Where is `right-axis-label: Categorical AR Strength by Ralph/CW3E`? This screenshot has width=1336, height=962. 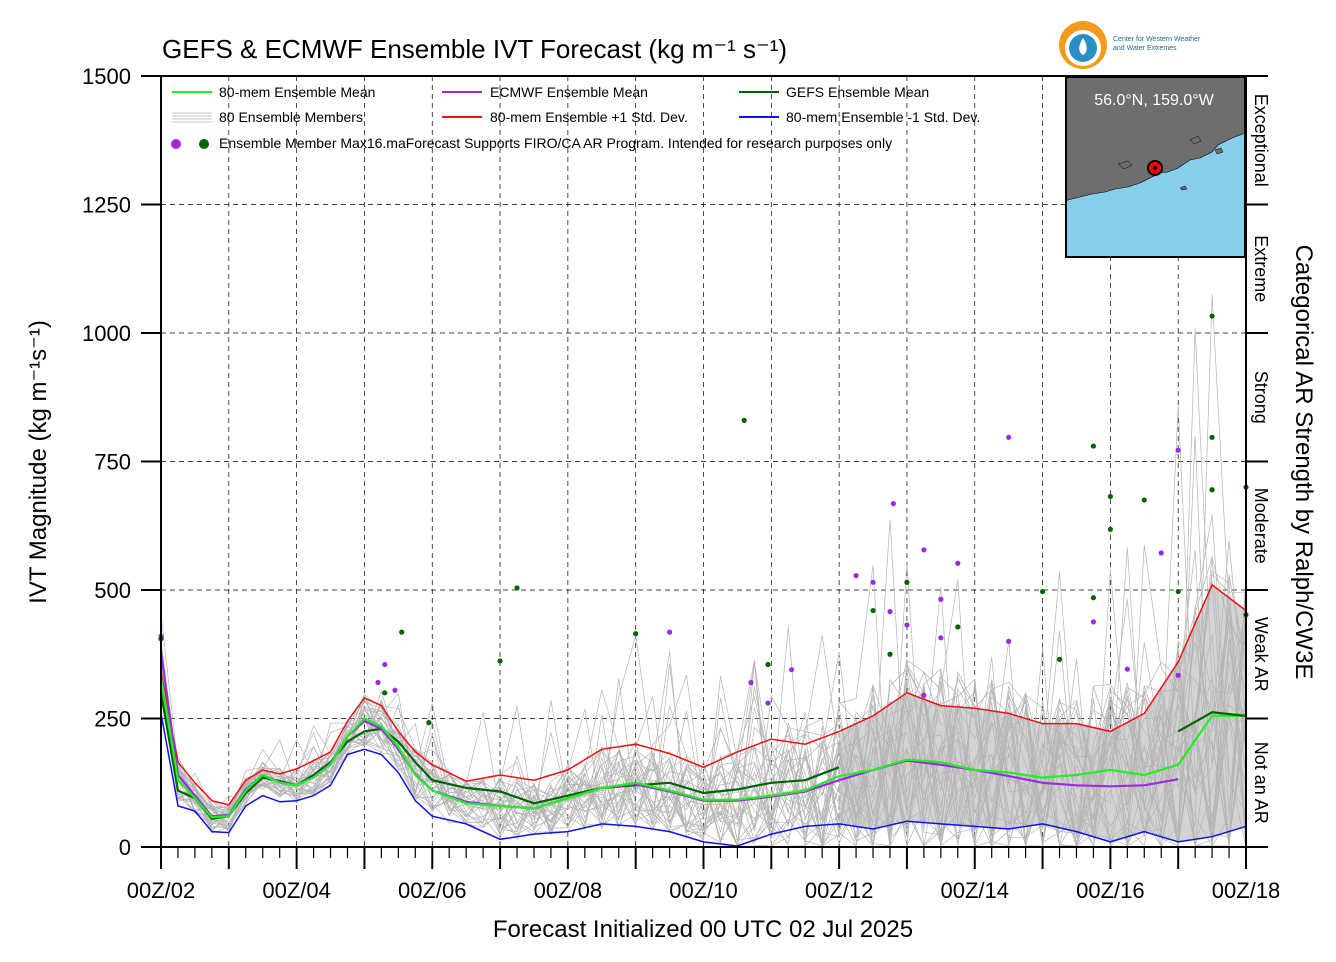
right-axis-label: Categorical AR Strength by Ralph/CW3E is located at coordinates (1303, 462).